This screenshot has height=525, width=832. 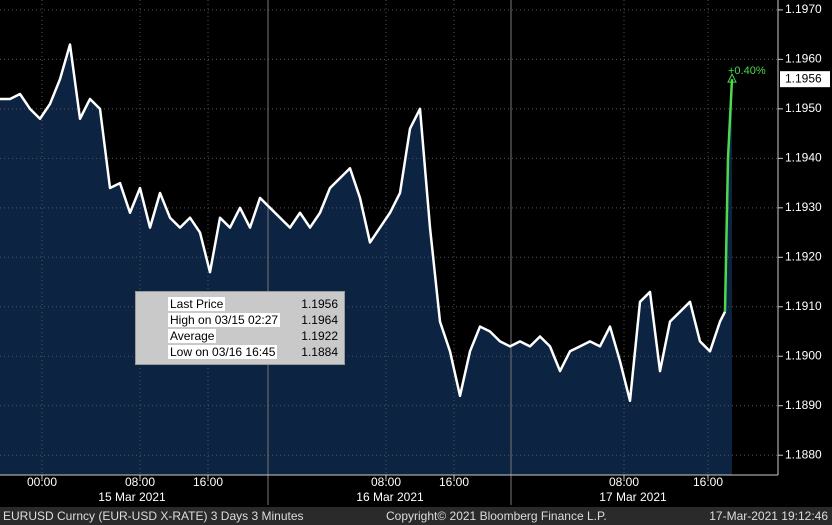 I want to click on x-tick-label: 00:00, so click(x=42, y=482).